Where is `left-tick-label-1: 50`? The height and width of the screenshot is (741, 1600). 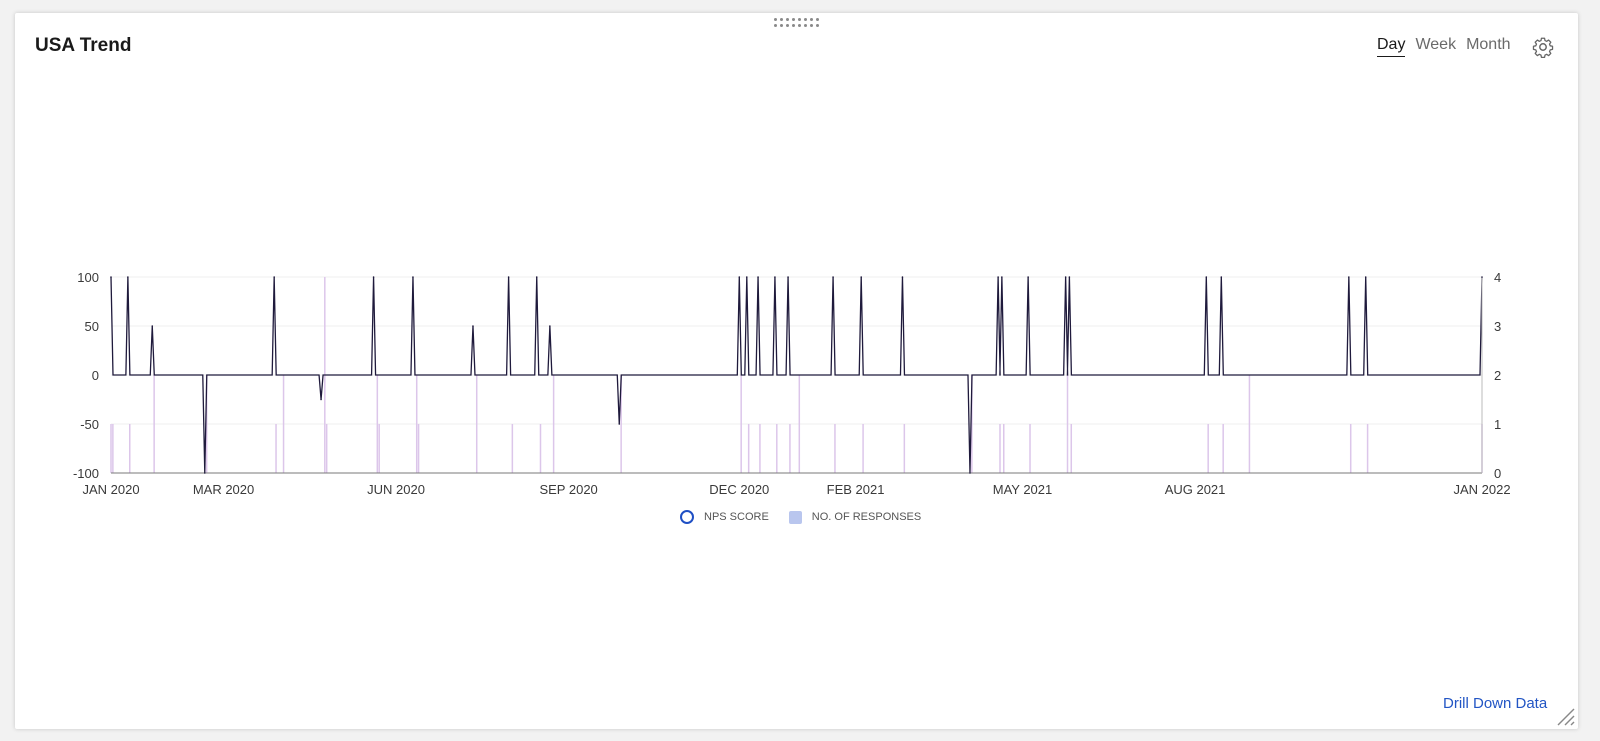
left-tick-label-1: 50 is located at coordinates (92, 326).